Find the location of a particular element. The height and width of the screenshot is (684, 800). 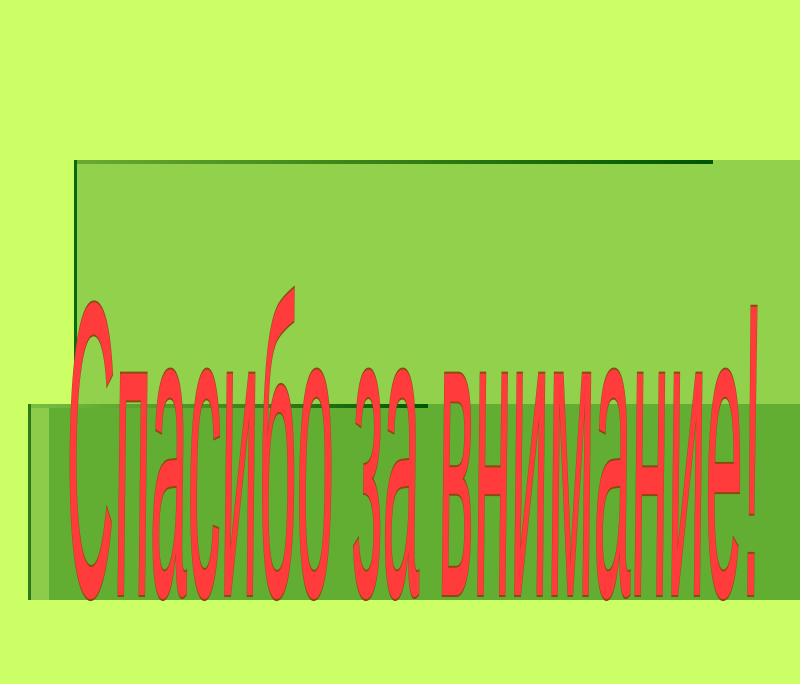

lower-panel-edge is located at coordinates (40, 504).